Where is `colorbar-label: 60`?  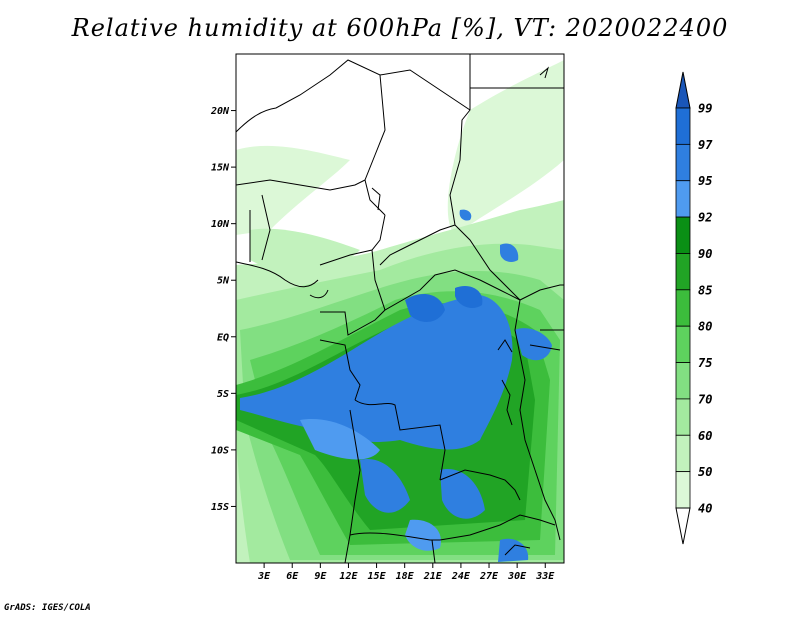
colorbar-label: 60 is located at coordinates (705, 436).